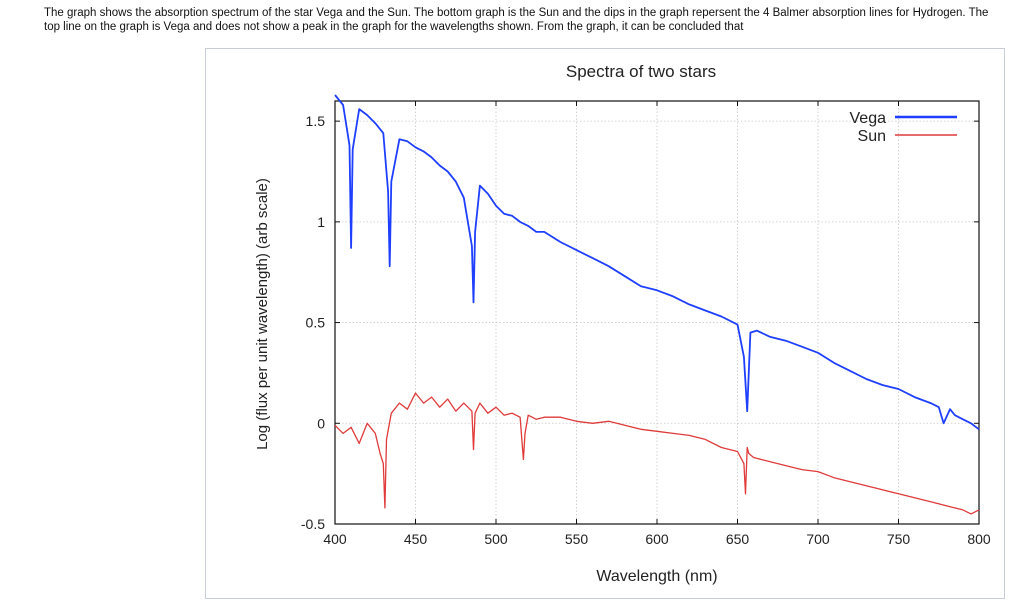 The image size is (1024, 602). Describe the element at coordinates (316, 121) in the screenshot. I see `y-tick-label: 1.5` at that location.